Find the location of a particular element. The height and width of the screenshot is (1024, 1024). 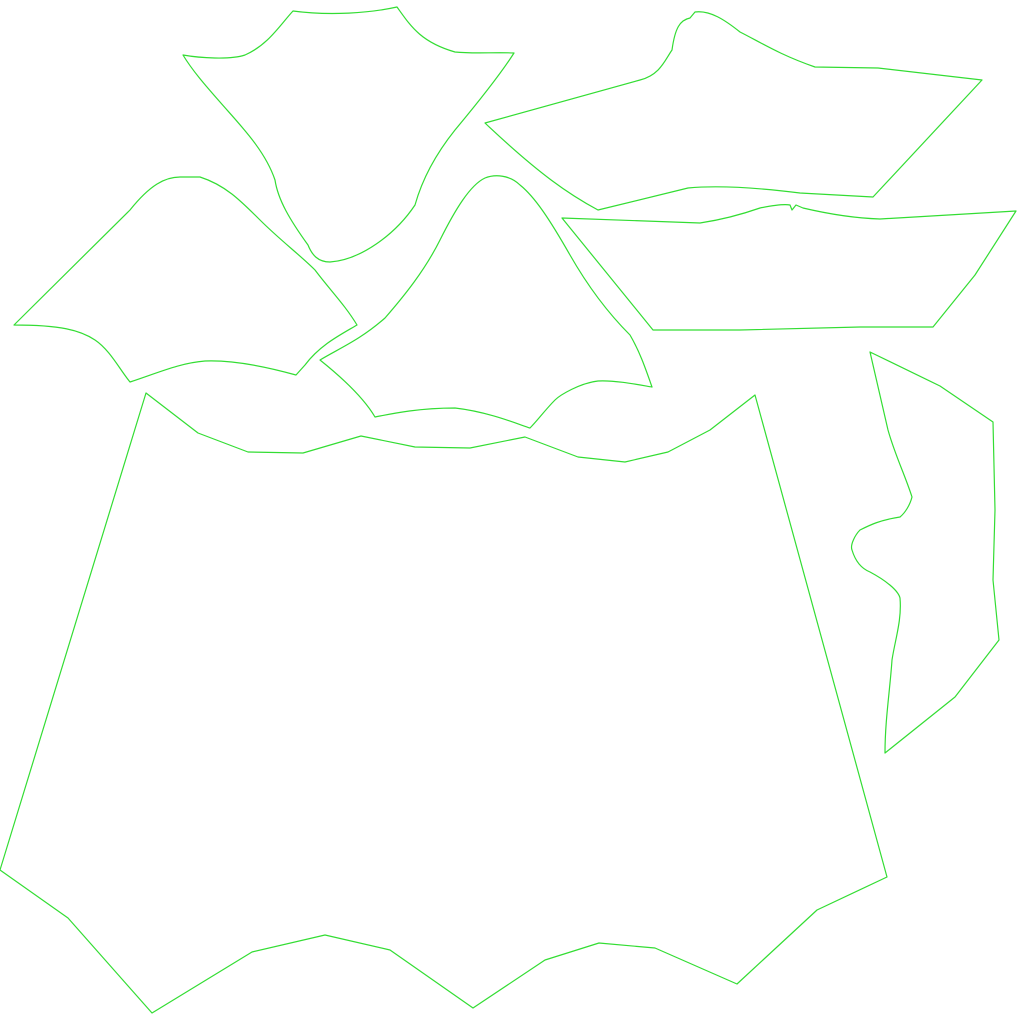

uv-island-top-shield is located at coordinates (348, 134).